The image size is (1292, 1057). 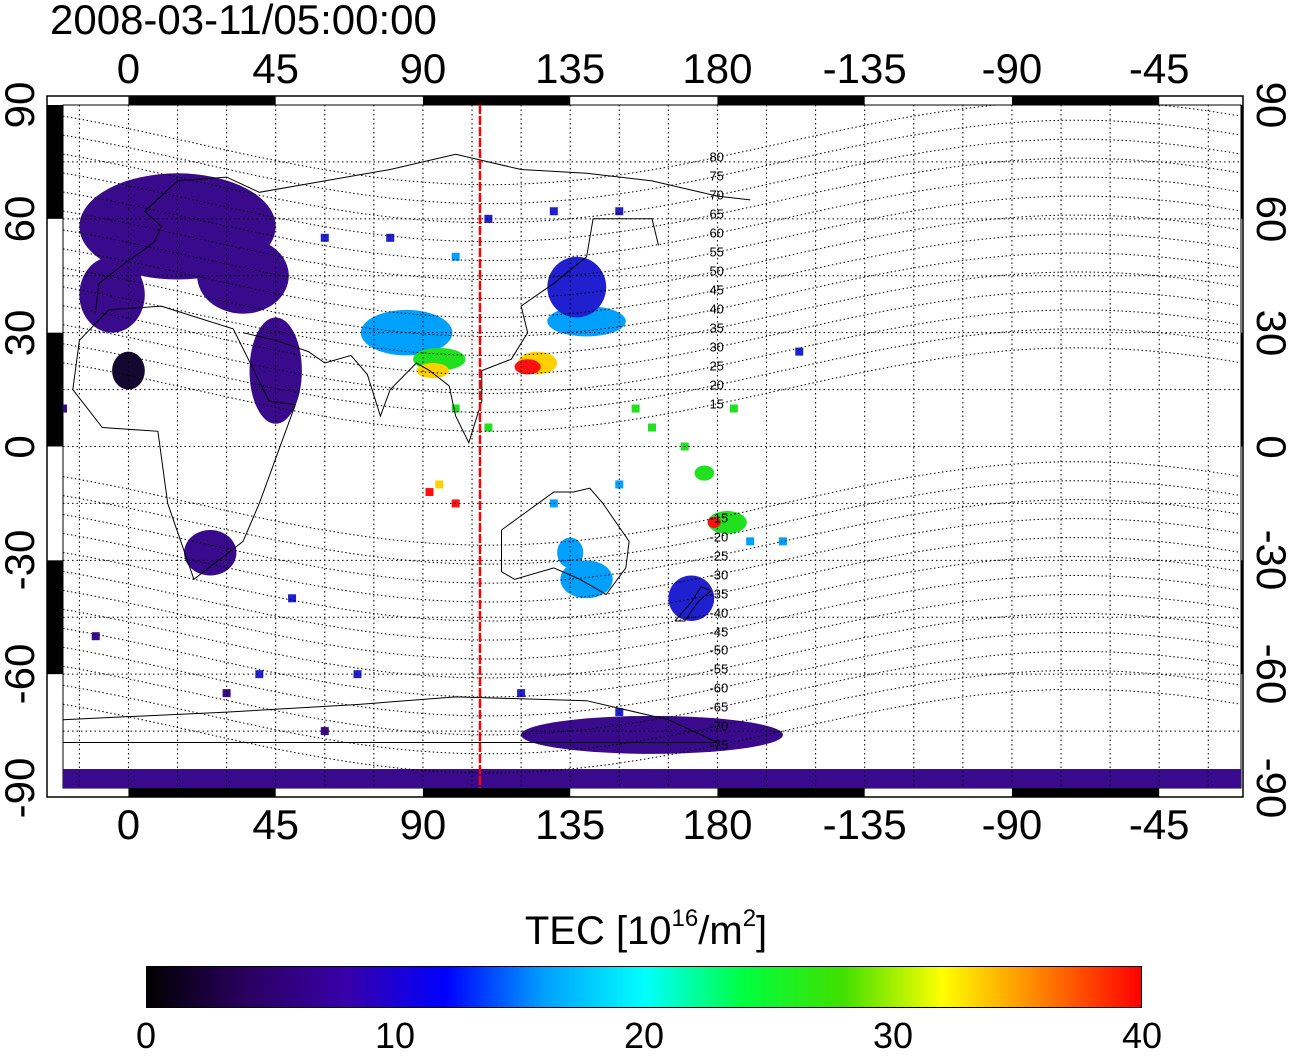 What do you see at coordinates (719, 594) in the screenshot?
I see `contour-label: -35` at bounding box center [719, 594].